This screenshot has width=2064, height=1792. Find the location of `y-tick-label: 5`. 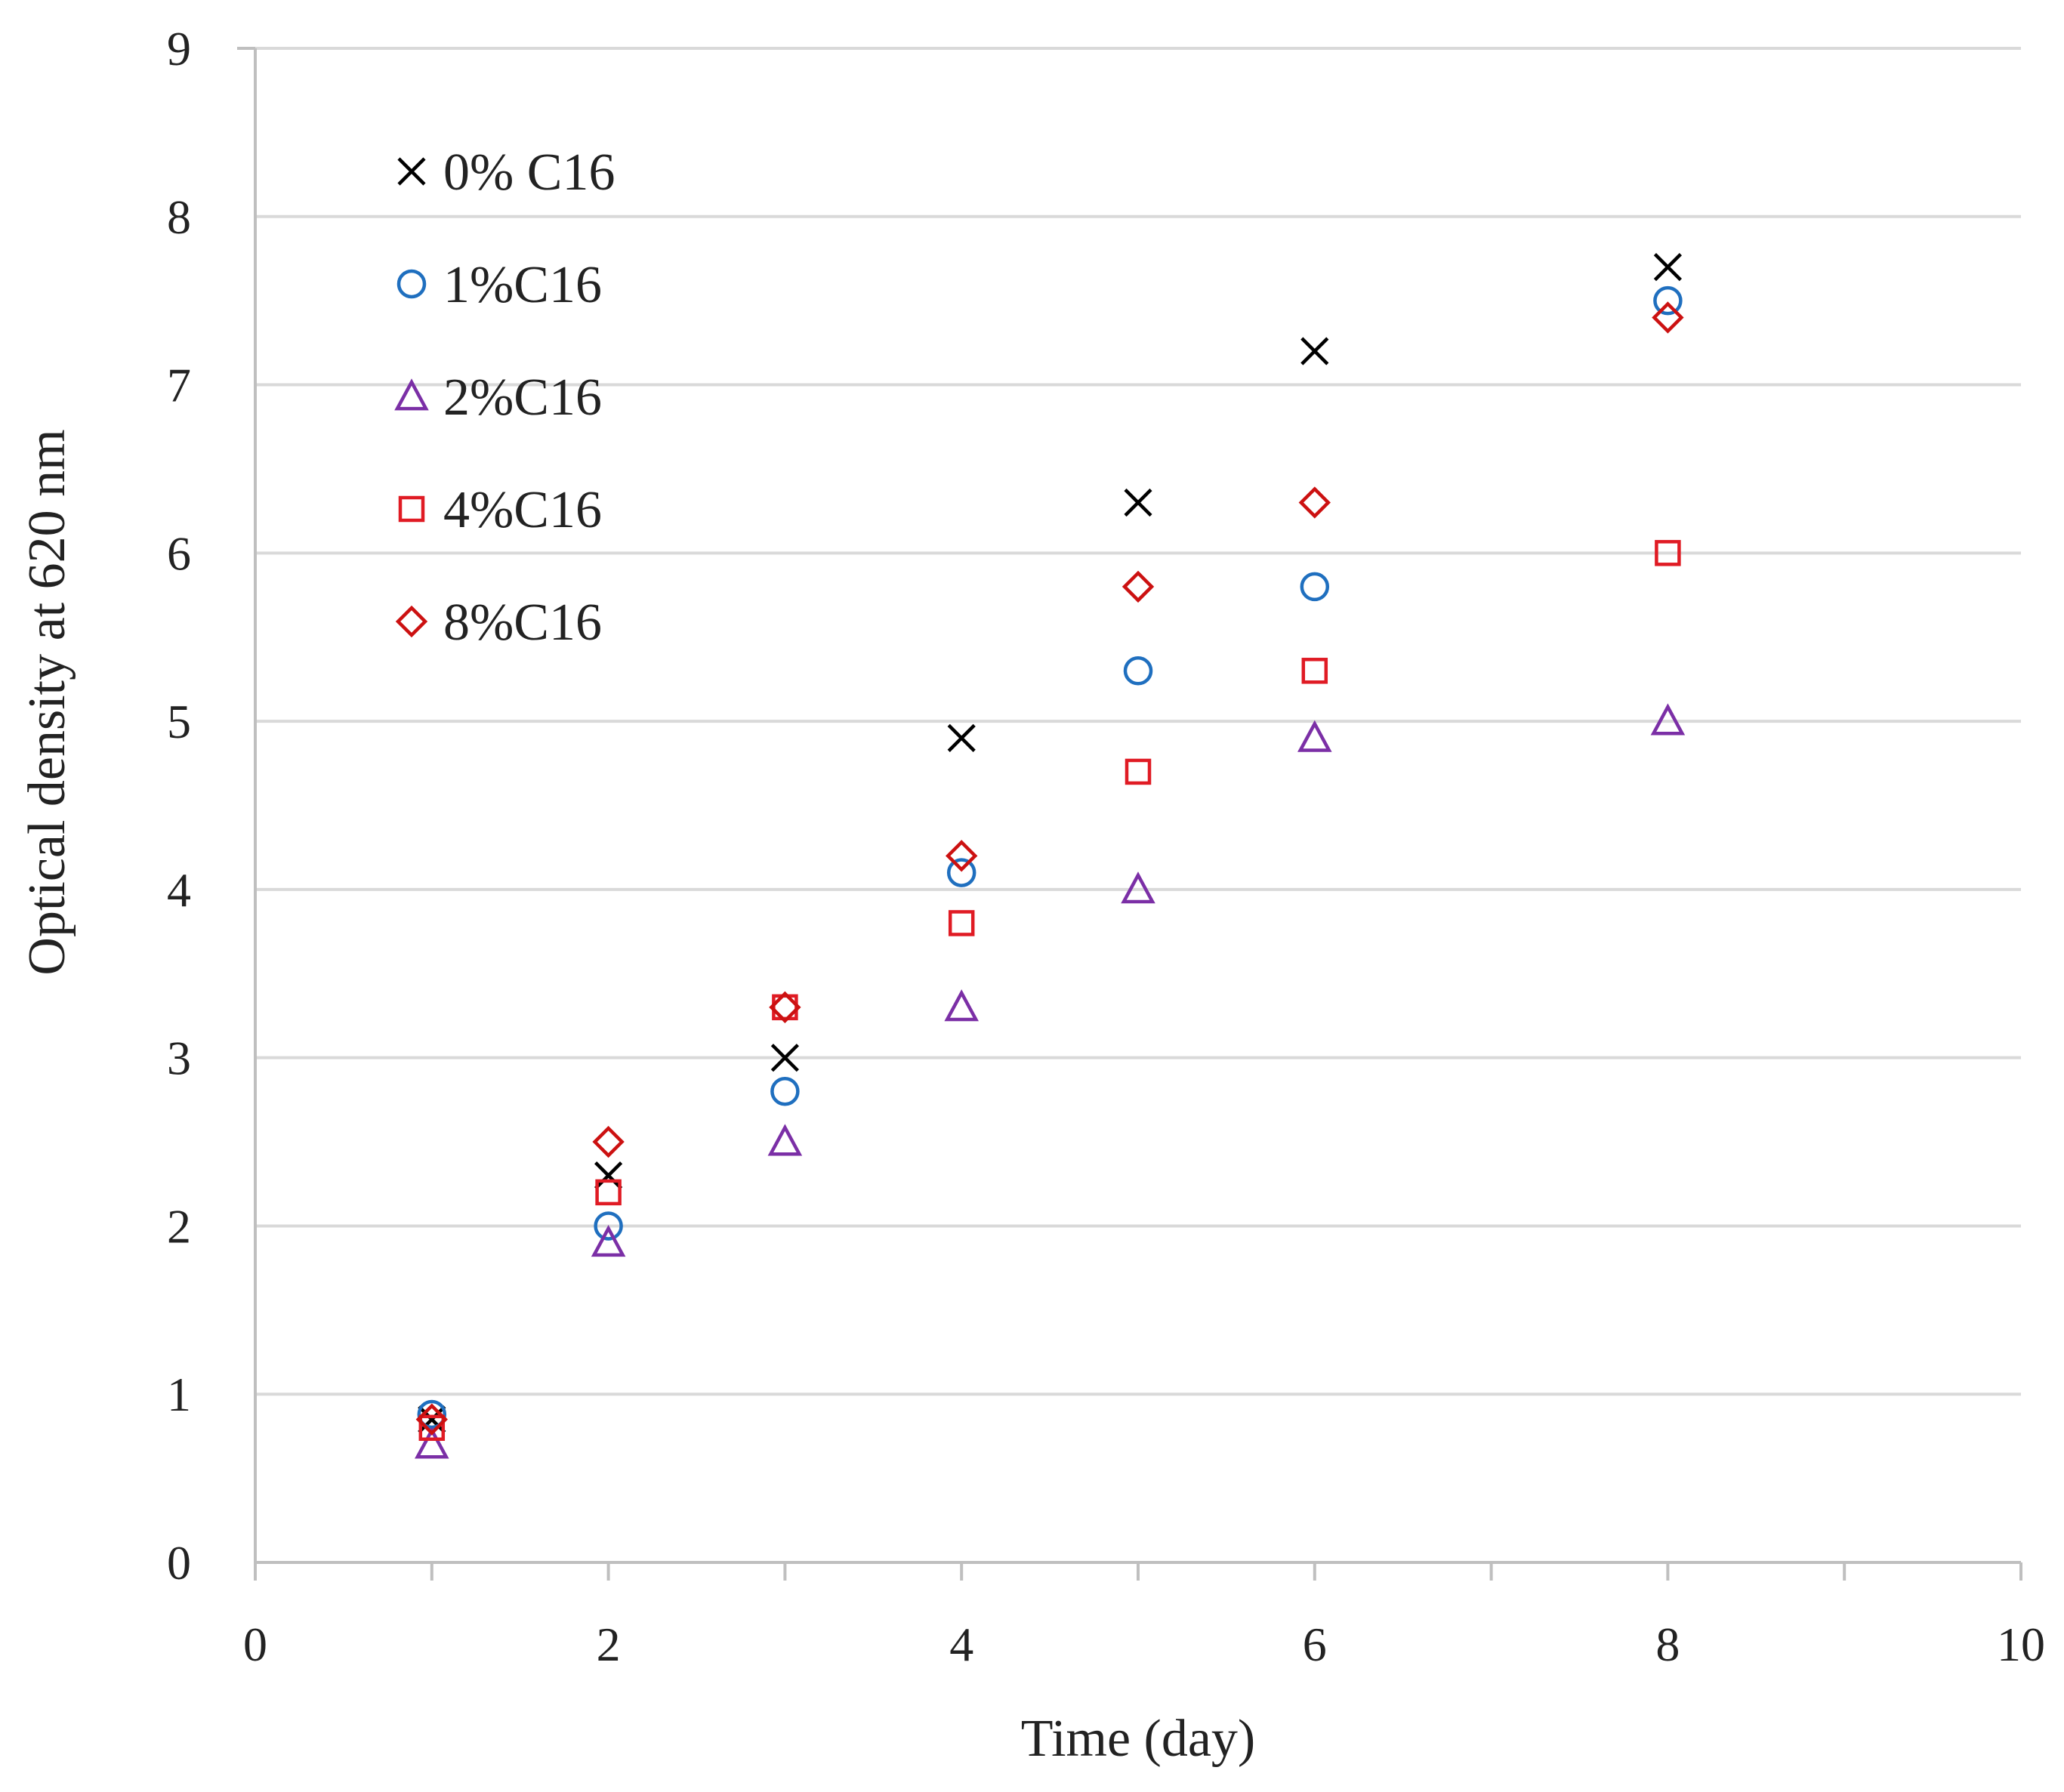

y-tick-label: 5 is located at coordinates (179, 721).